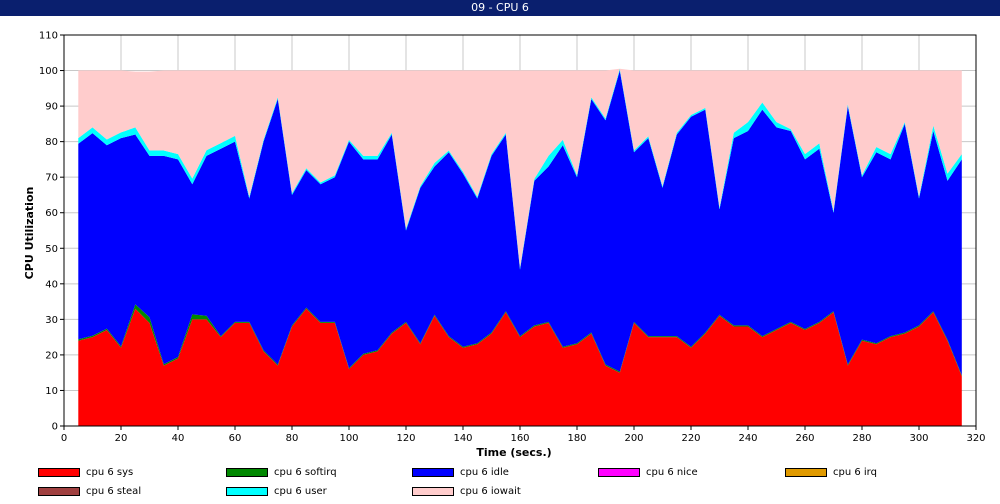 The width and height of the screenshot is (1000, 504). I want to click on y-tick-label: 110, so click(48, 36).